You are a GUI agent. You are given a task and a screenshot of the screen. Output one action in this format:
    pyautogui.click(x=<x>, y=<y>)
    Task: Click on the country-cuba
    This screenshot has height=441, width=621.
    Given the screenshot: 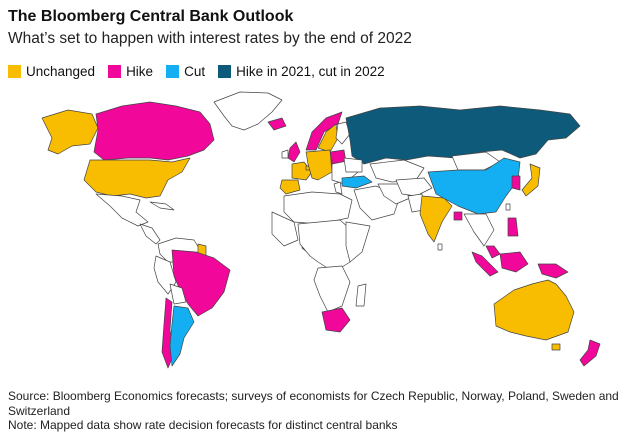 What is the action you would take?
    pyautogui.click(x=162, y=206)
    